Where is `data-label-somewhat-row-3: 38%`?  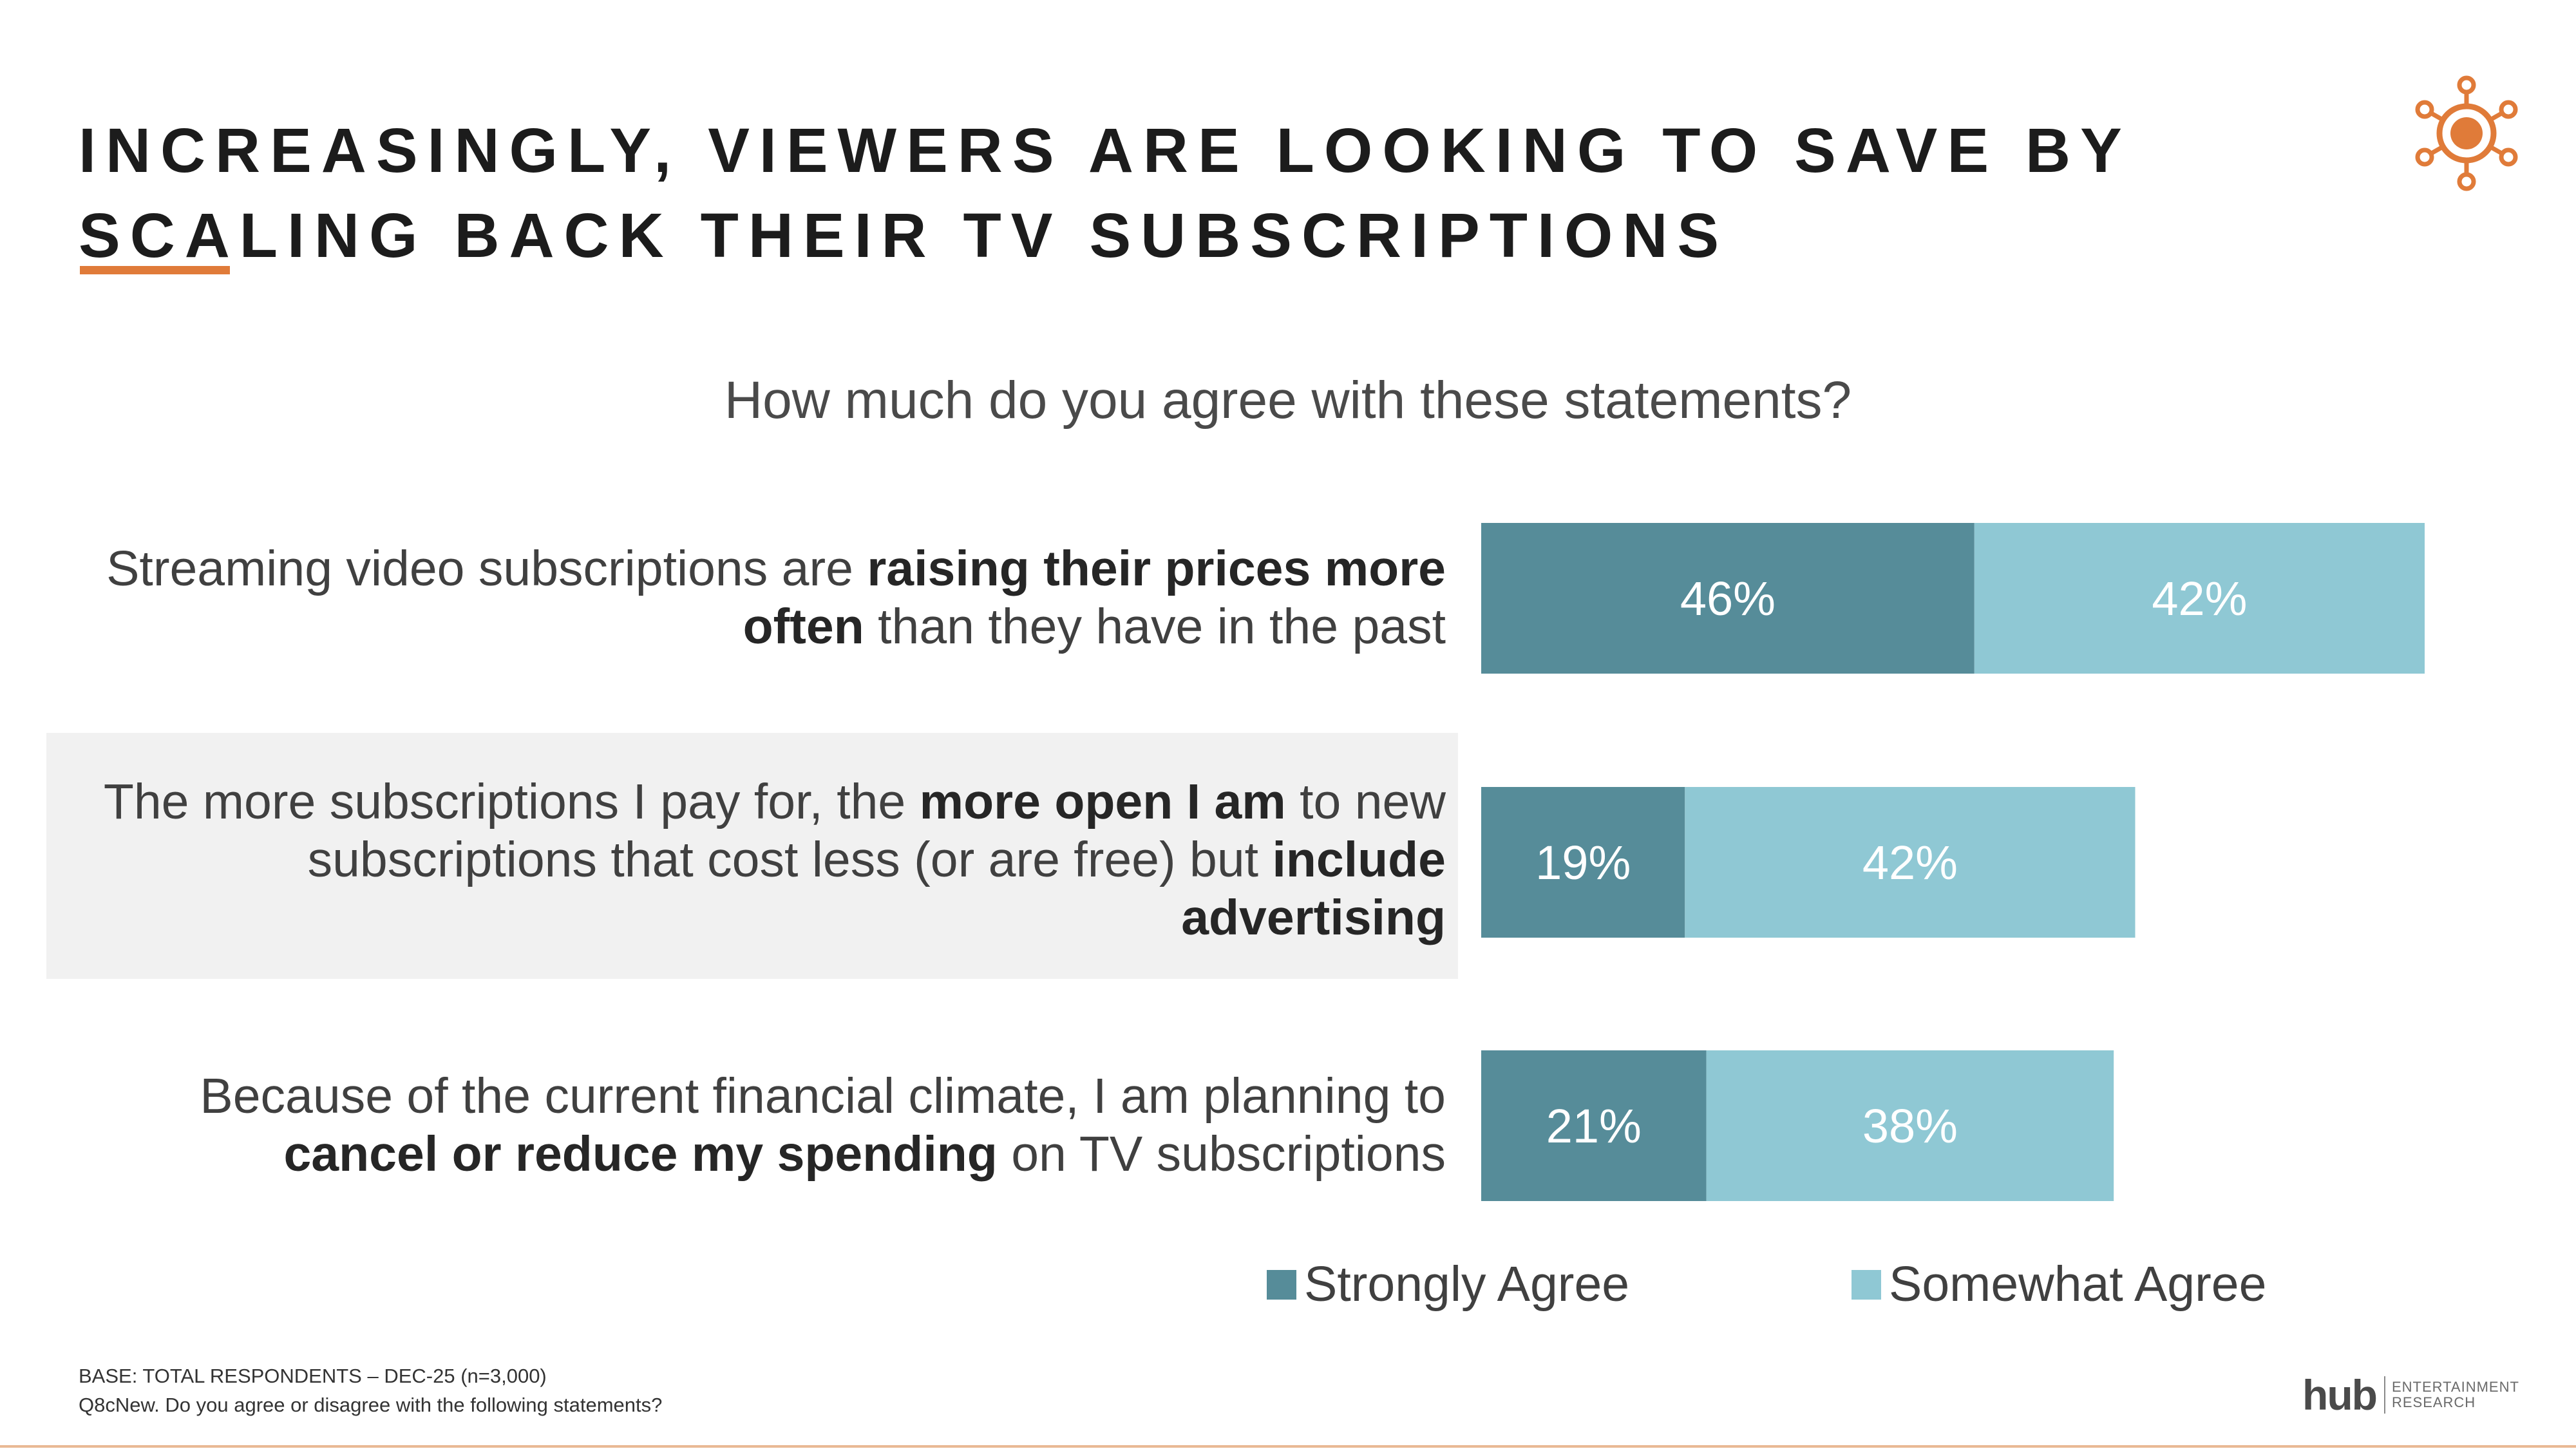
data-label-somewhat-row-3: 38% is located at coordinates (1910, 1126).